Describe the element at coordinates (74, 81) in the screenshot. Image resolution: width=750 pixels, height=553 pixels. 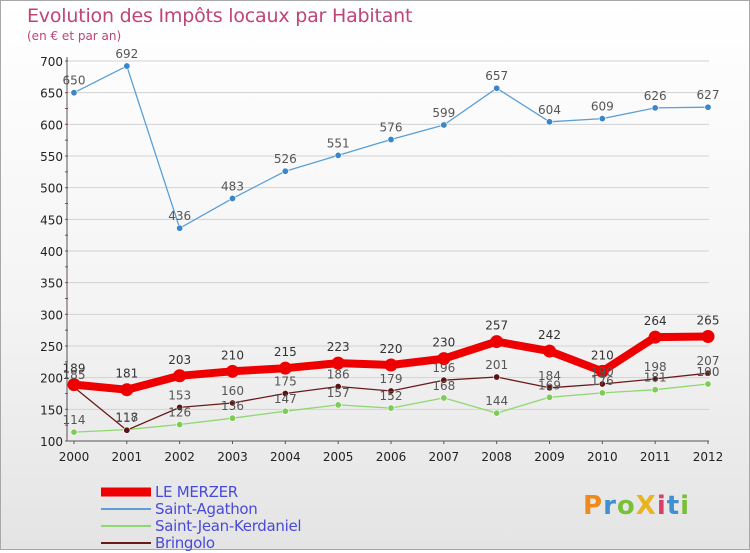
I see `data-label-saint-agathon: 650` at that location.